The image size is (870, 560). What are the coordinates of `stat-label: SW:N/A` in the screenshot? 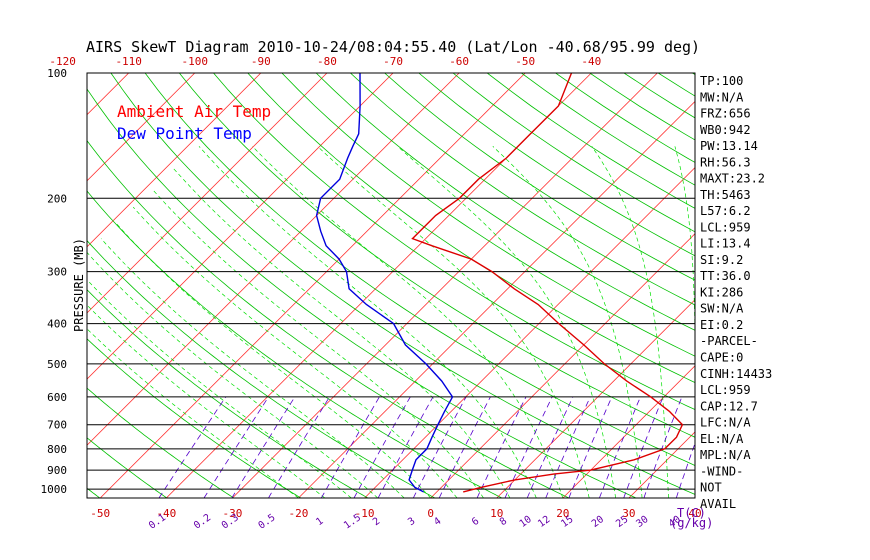 It's located at (722, 309).